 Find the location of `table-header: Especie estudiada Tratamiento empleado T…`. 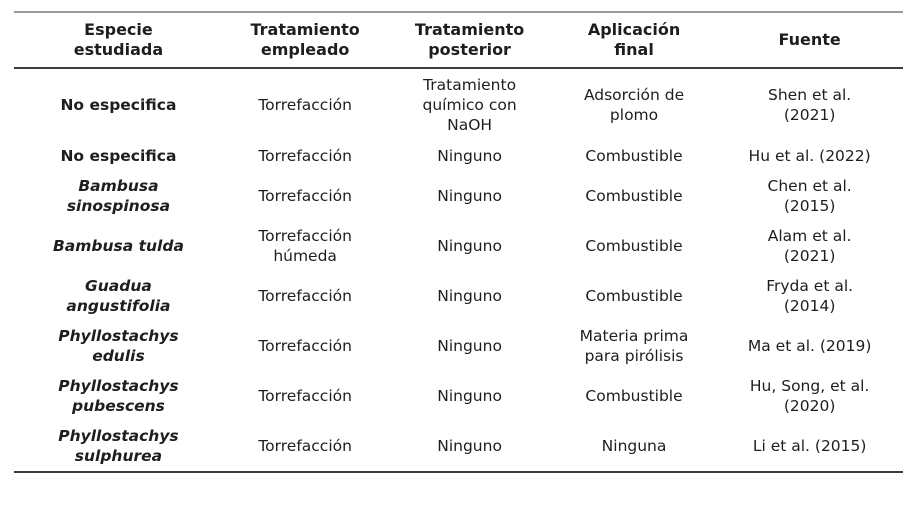

table-header: Especie estudiada Tratamiento empleado T… is located at coordinates (458, 40).